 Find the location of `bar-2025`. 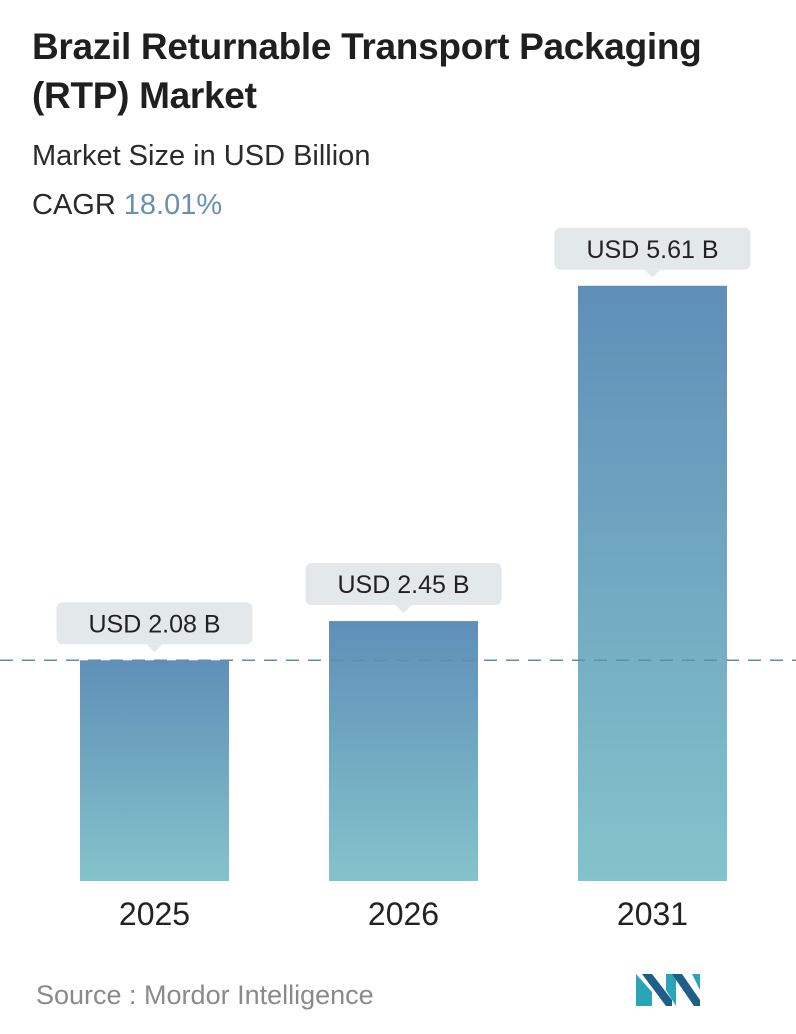

bar-2025 is located at coordinates (154, 770).